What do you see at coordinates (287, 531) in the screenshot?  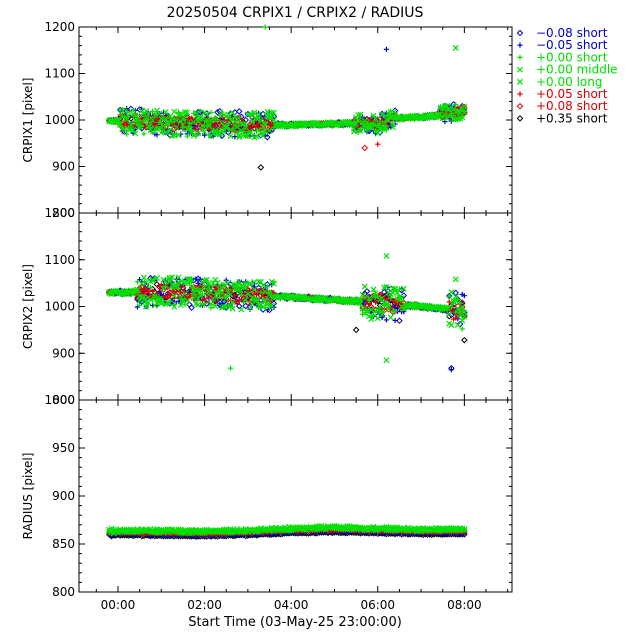 I see `data-points` at bounding box center [287, 531].